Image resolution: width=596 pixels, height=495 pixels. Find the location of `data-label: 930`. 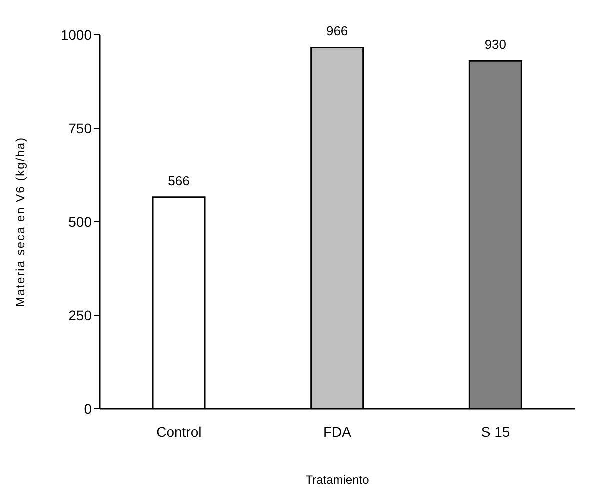

data-label: 930 is located at coordinates (495, 44).